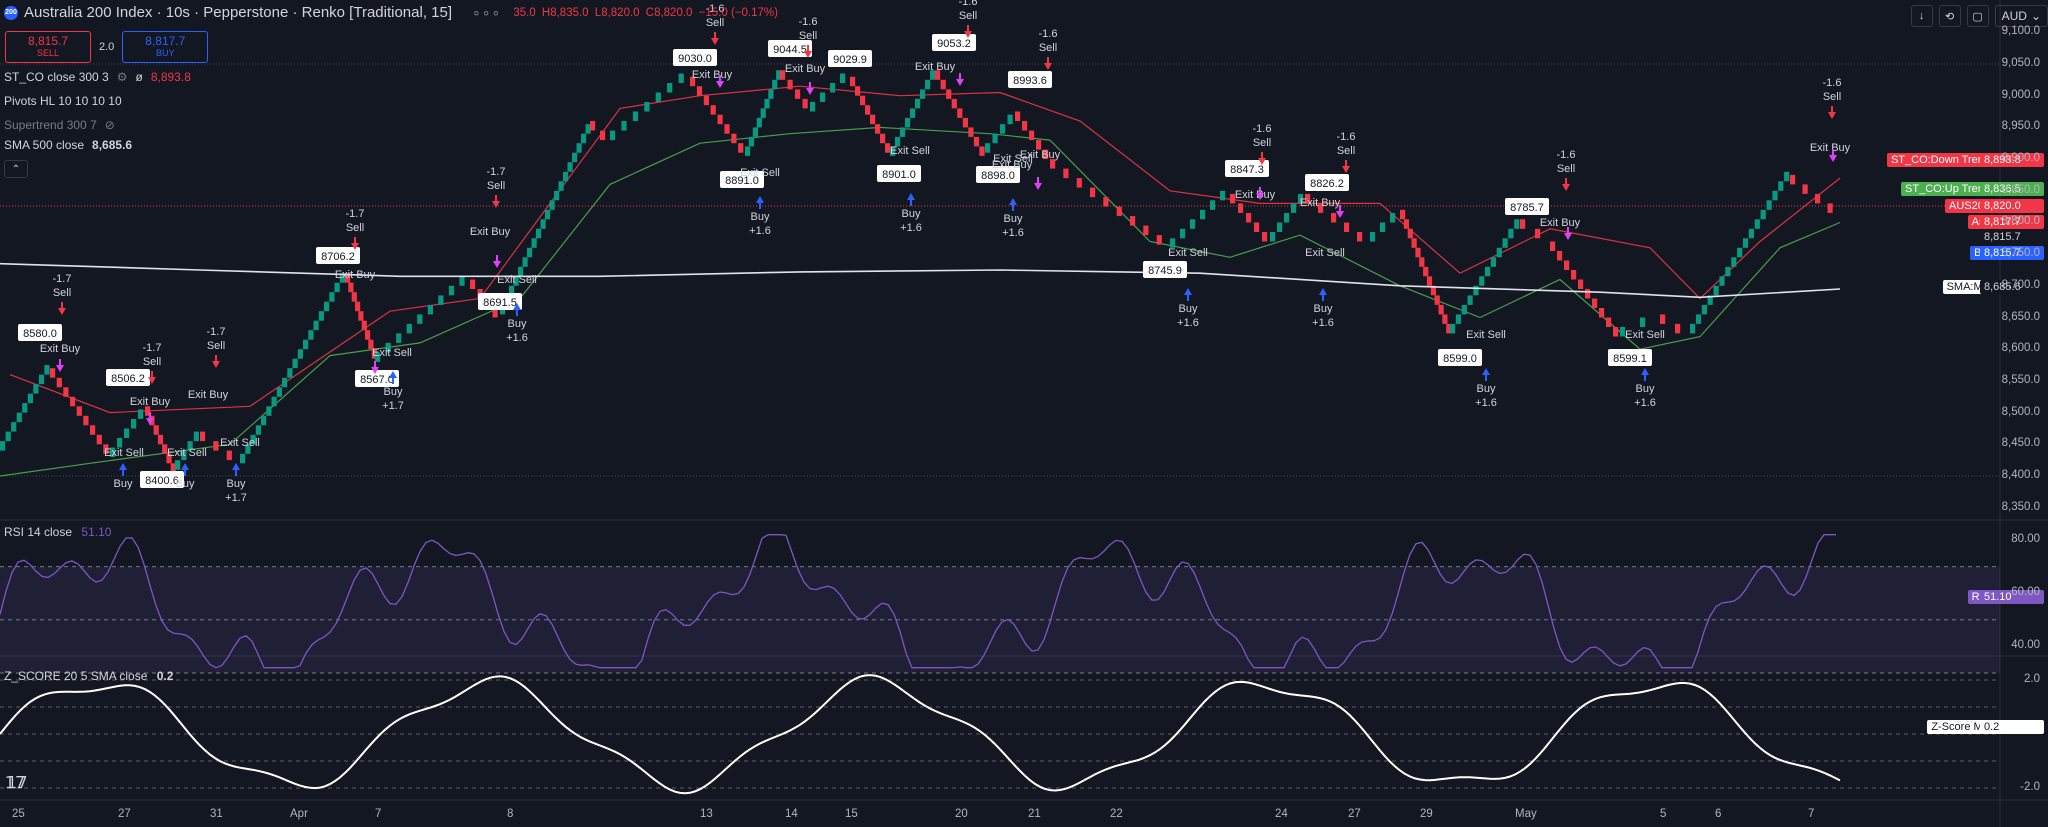 Image resolution: width=2048 pixels, height=827 pixels. Describe the element at coordinates (1354, 814) in the screenshot. I see `time-axis-label: 27` at that location.